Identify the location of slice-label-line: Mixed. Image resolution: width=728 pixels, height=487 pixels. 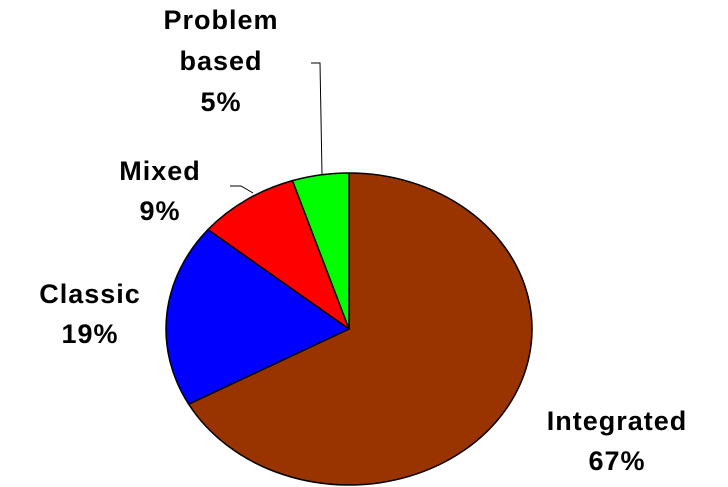
(160, 171).